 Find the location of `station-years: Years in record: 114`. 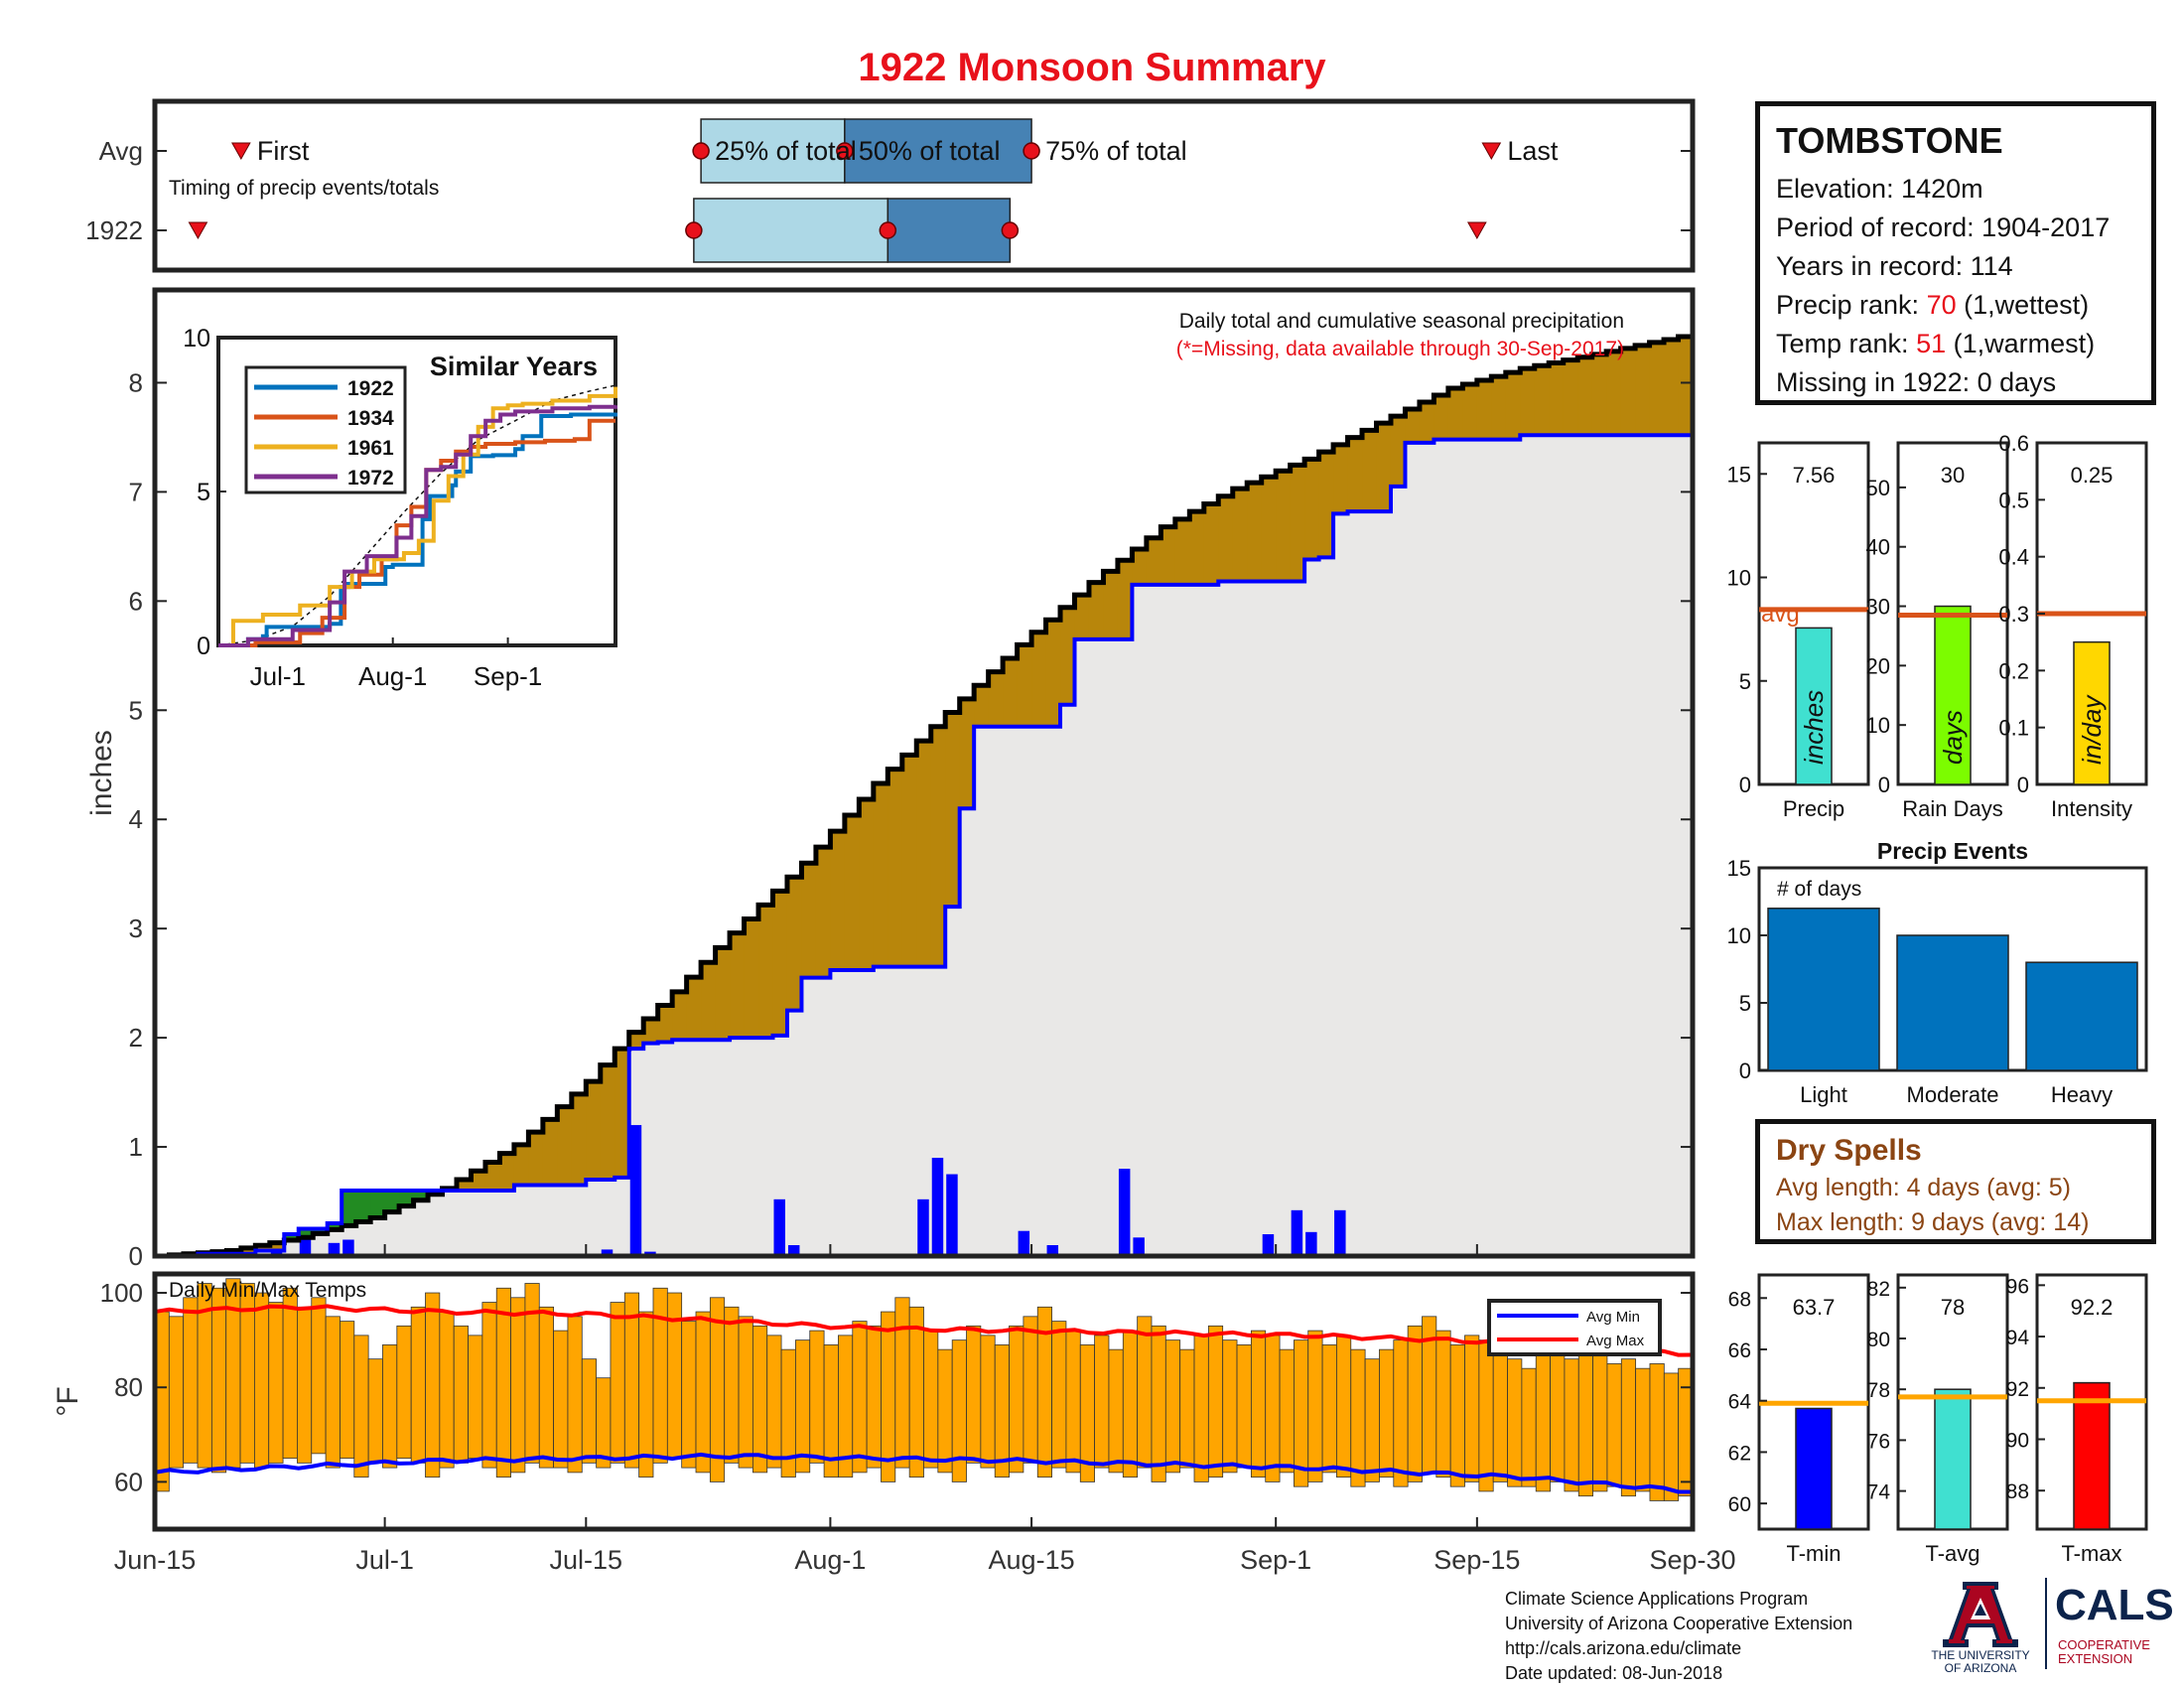

station-years: Years in record: 114 is located at coordinates (1894, 266).